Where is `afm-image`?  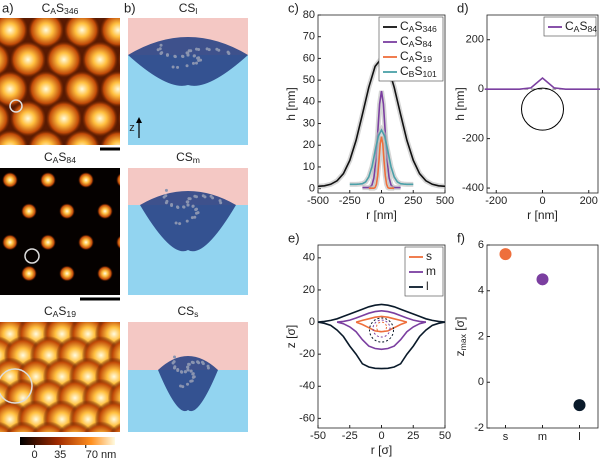 afm-image is located at coordinates (60, 231).